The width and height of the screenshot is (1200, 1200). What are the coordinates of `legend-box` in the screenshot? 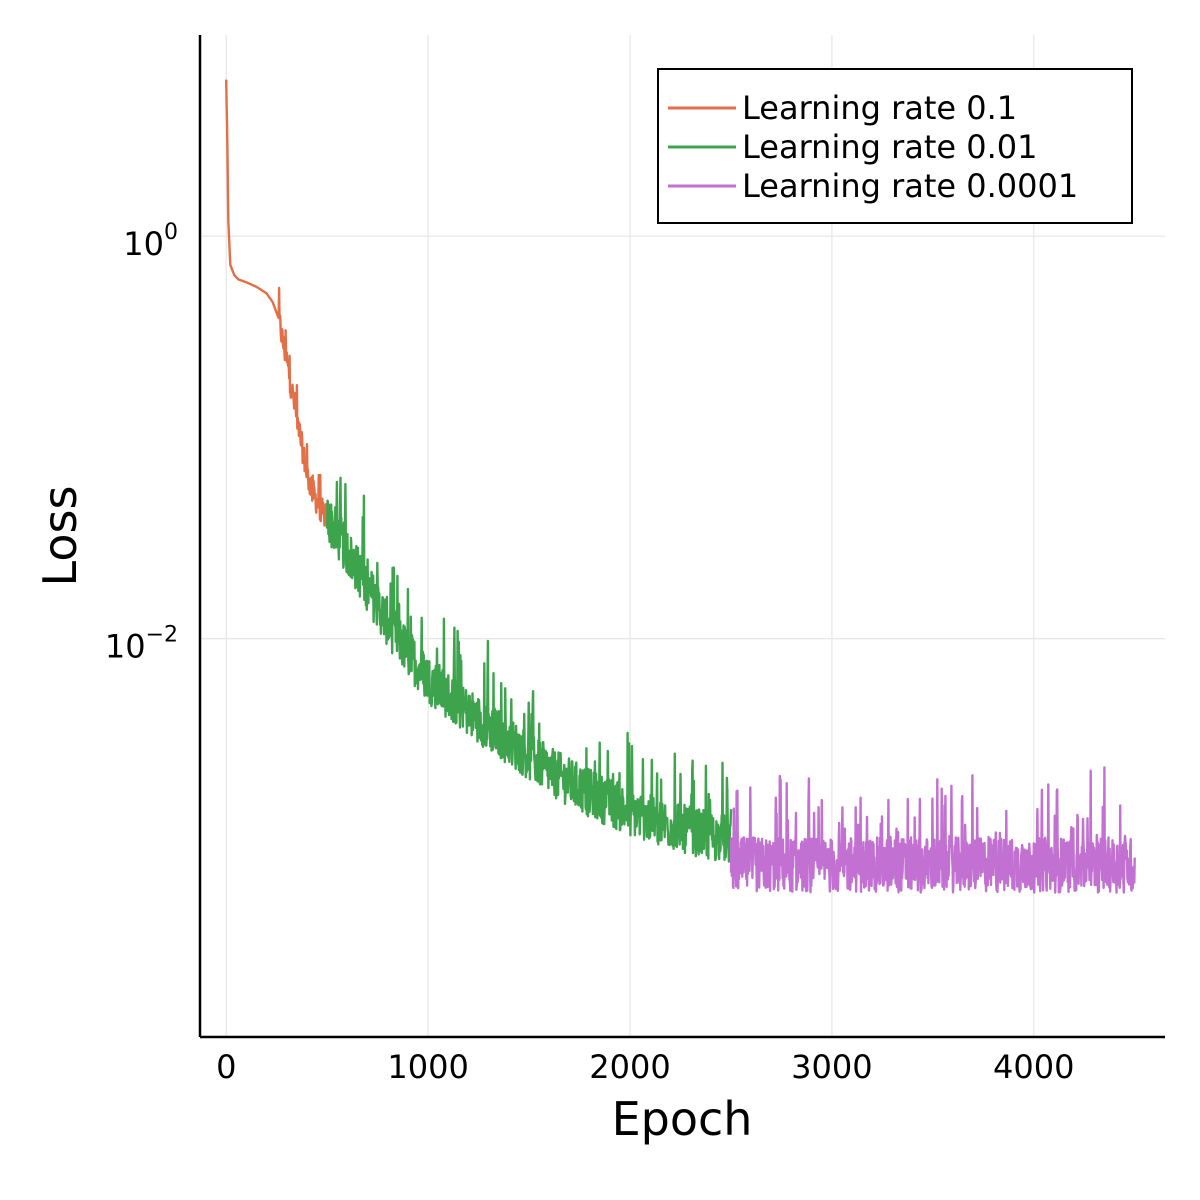 It's located at (895, 146).